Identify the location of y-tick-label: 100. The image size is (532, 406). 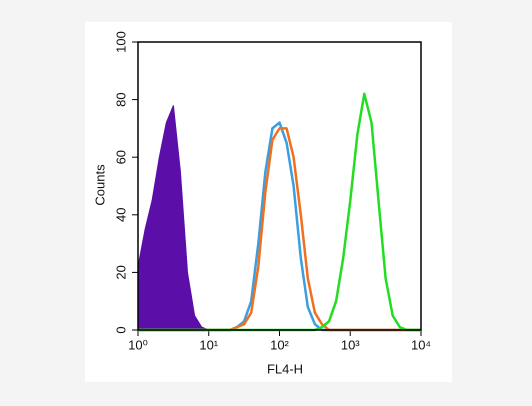
(120, 42).